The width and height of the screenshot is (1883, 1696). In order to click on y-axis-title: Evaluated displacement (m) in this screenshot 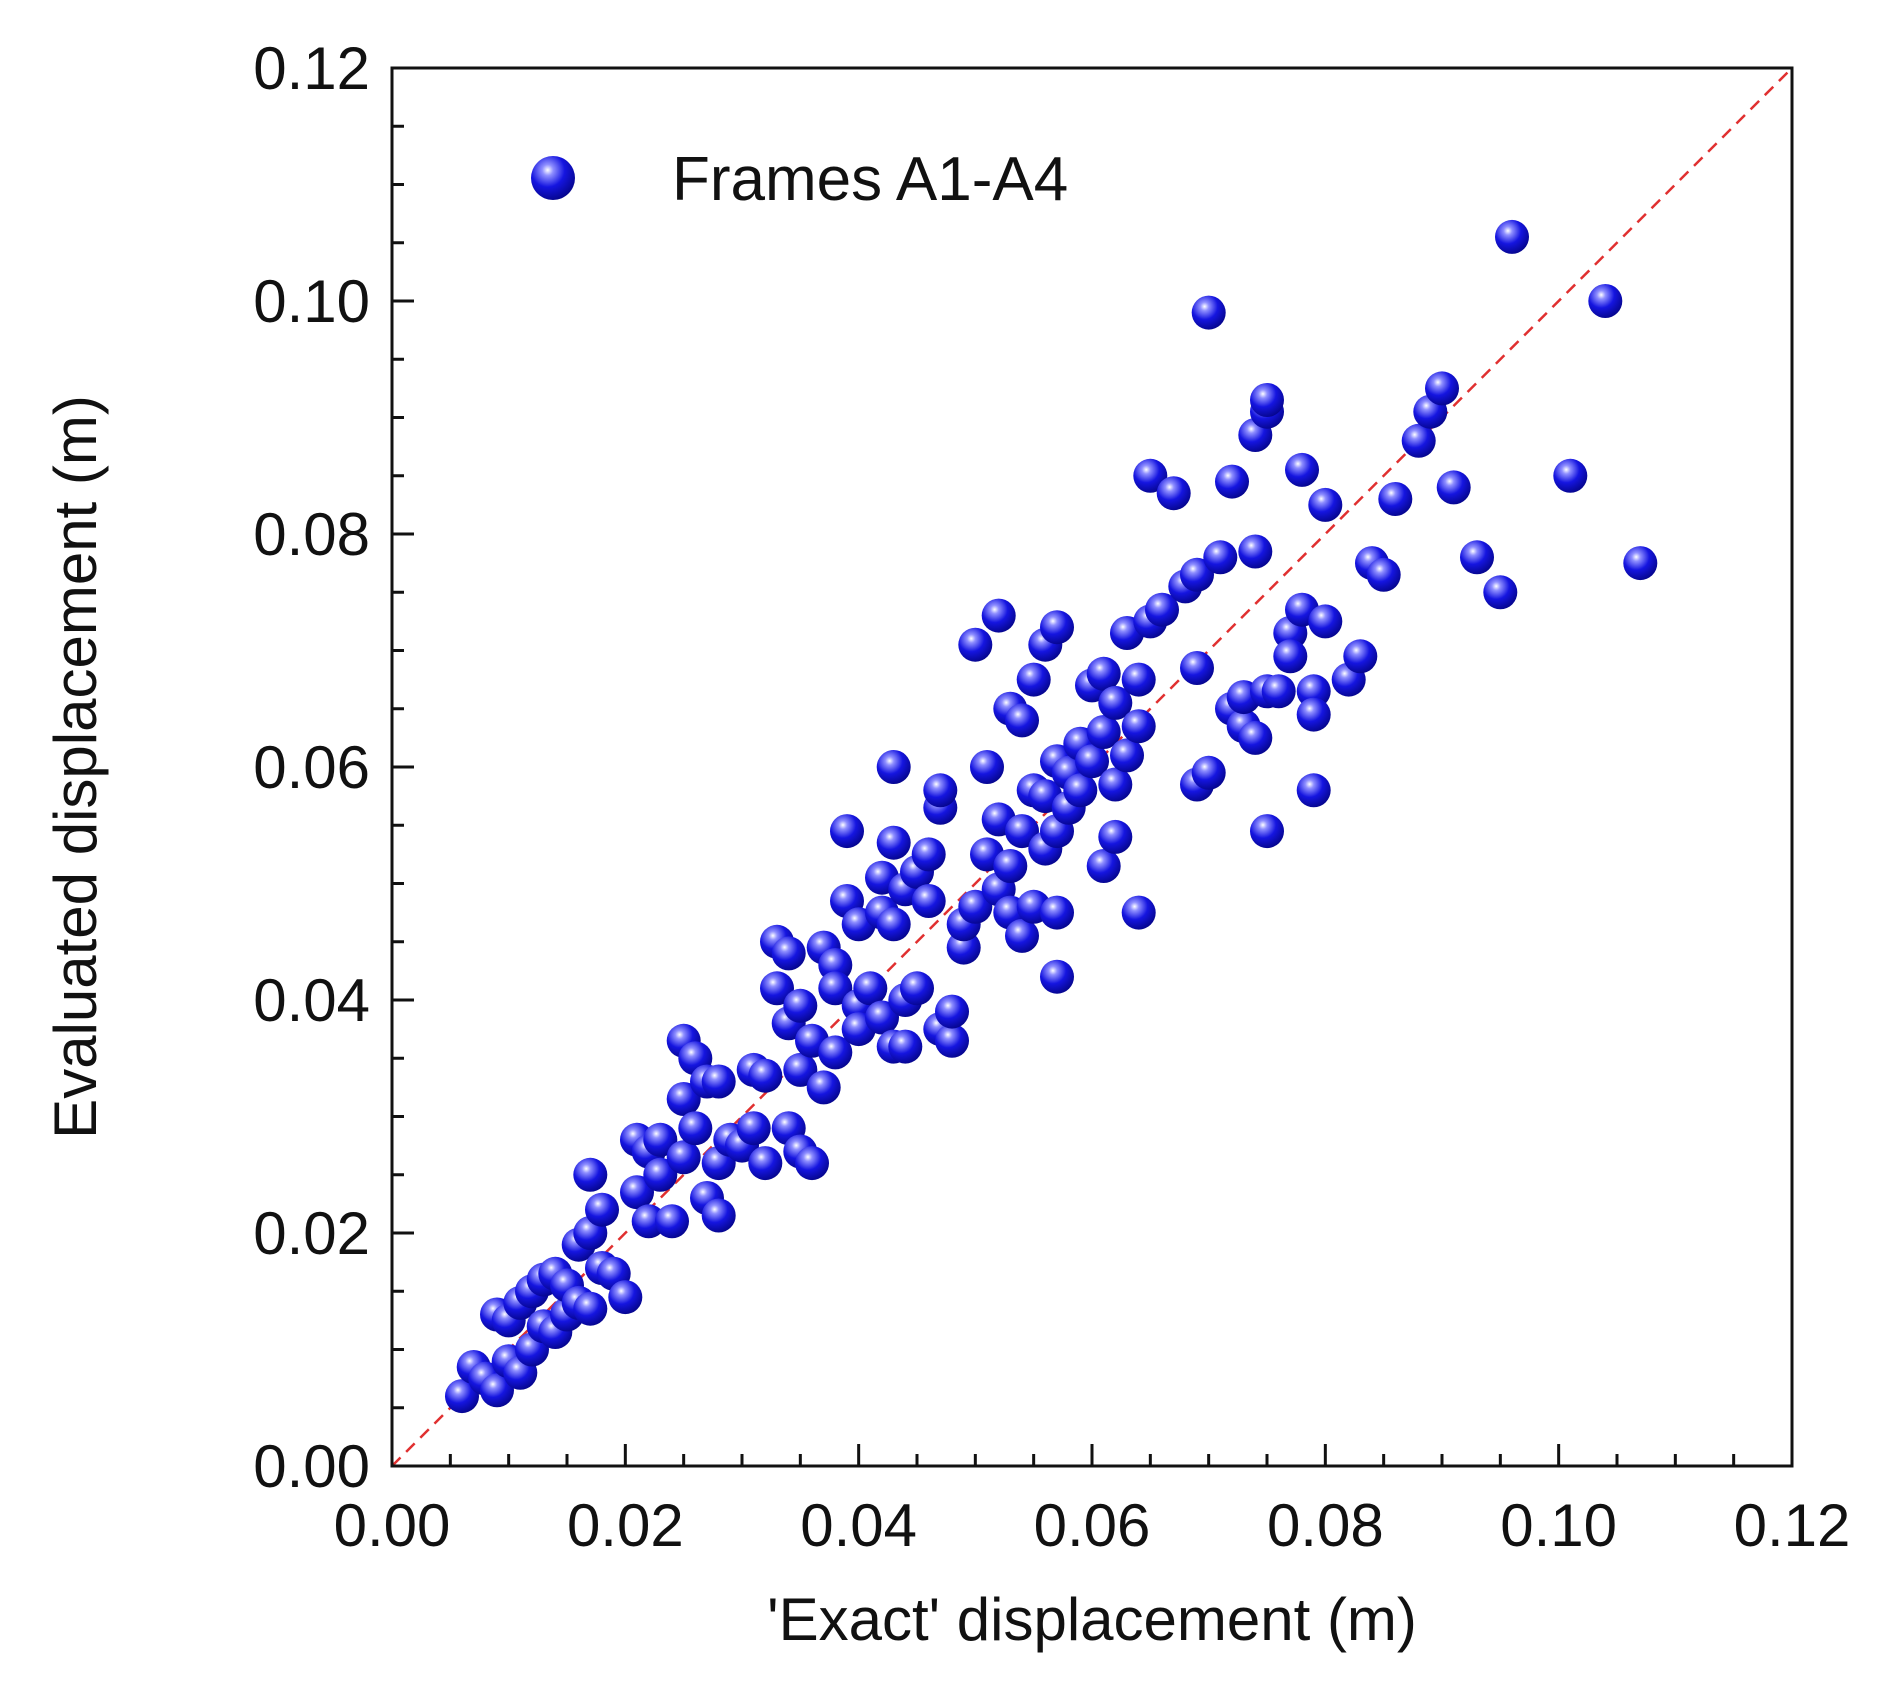, I will do `click(75, 767)`.